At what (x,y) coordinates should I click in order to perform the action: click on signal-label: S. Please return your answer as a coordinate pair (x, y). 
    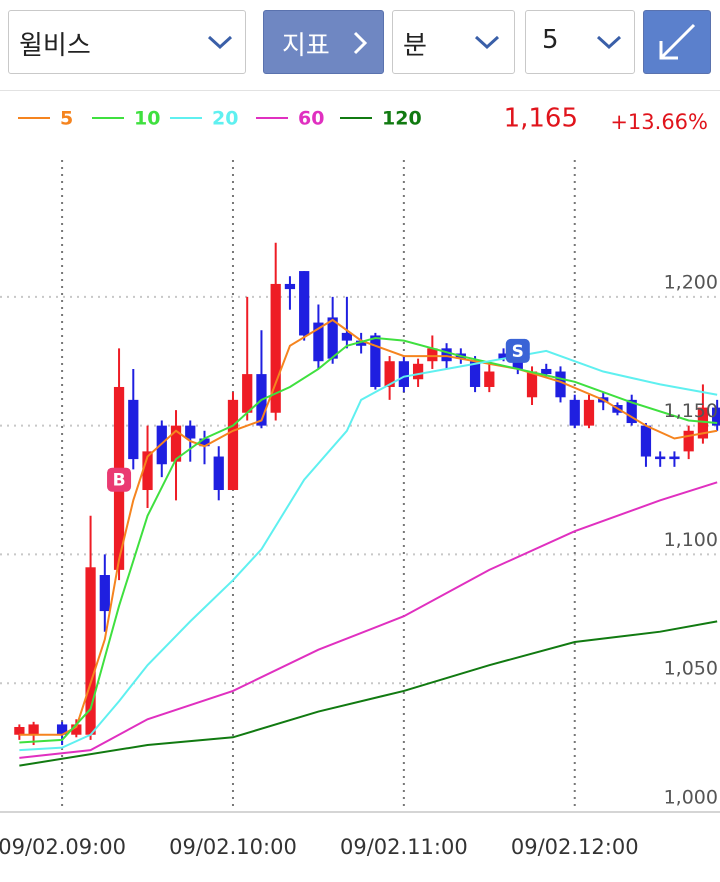
    Looking at the image, I should click on (518, 352).